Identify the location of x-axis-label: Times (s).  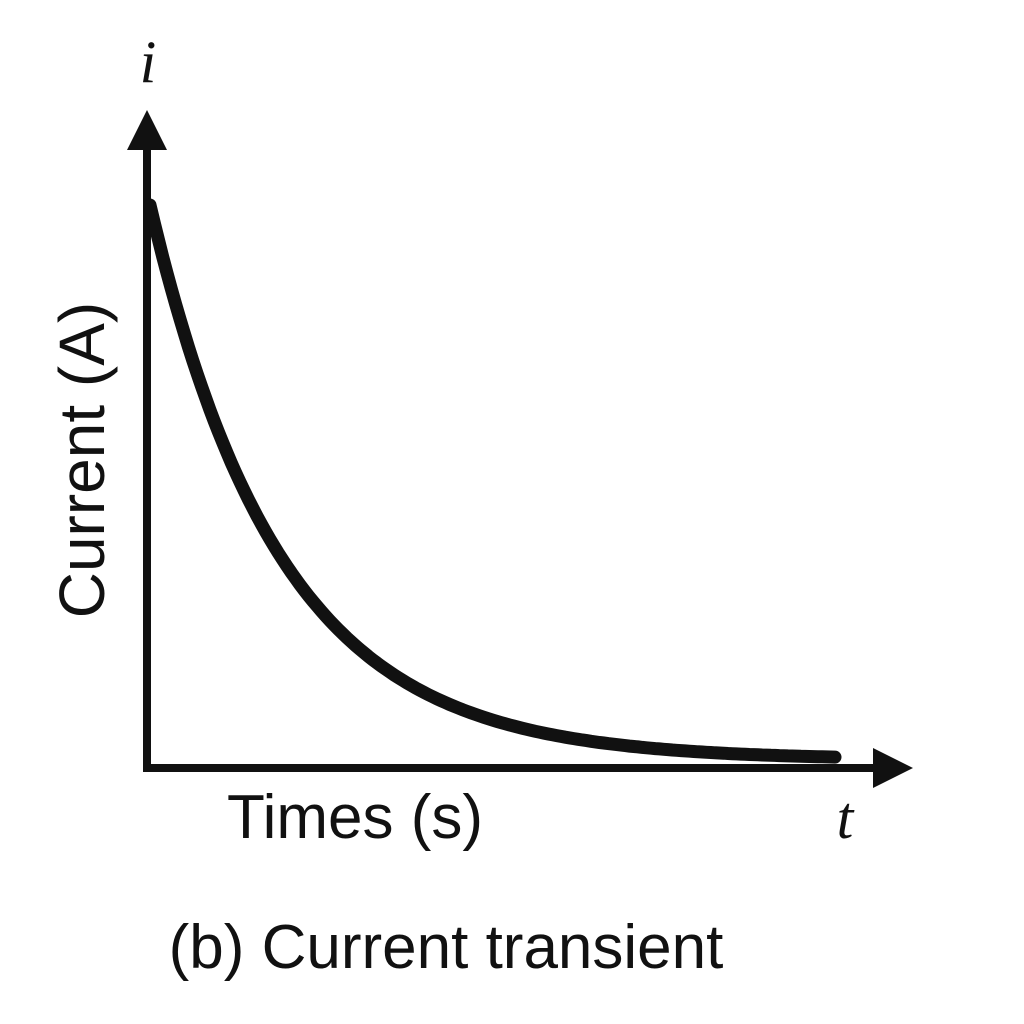
(355, 817).